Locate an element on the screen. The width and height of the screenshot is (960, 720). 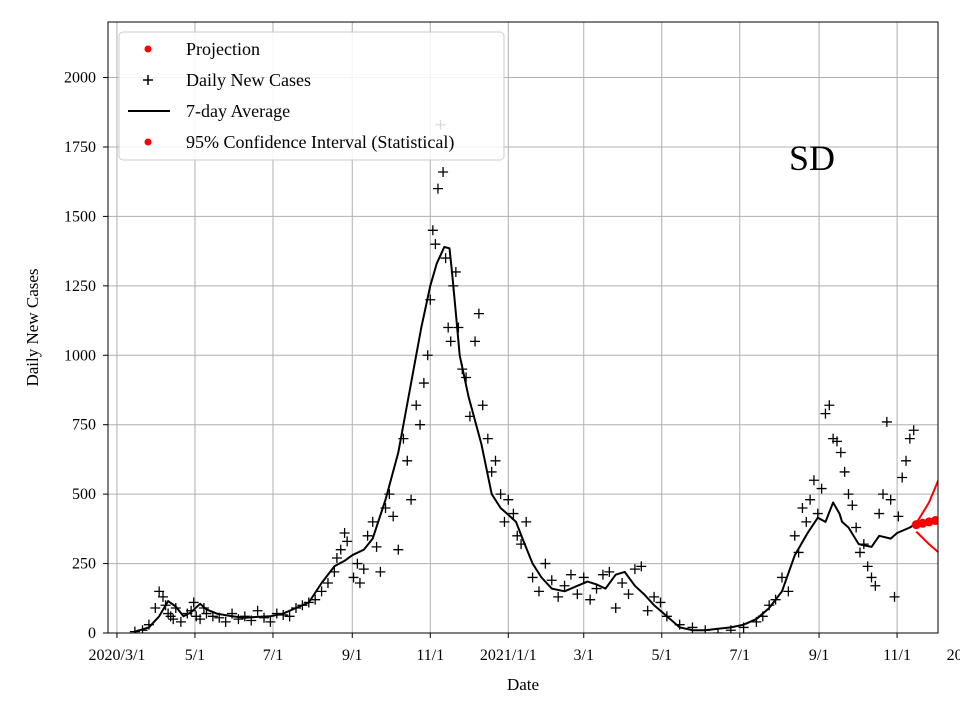
legend-label: 95% Confidence Interval (Statistical) is located at coordinates (320, 142).